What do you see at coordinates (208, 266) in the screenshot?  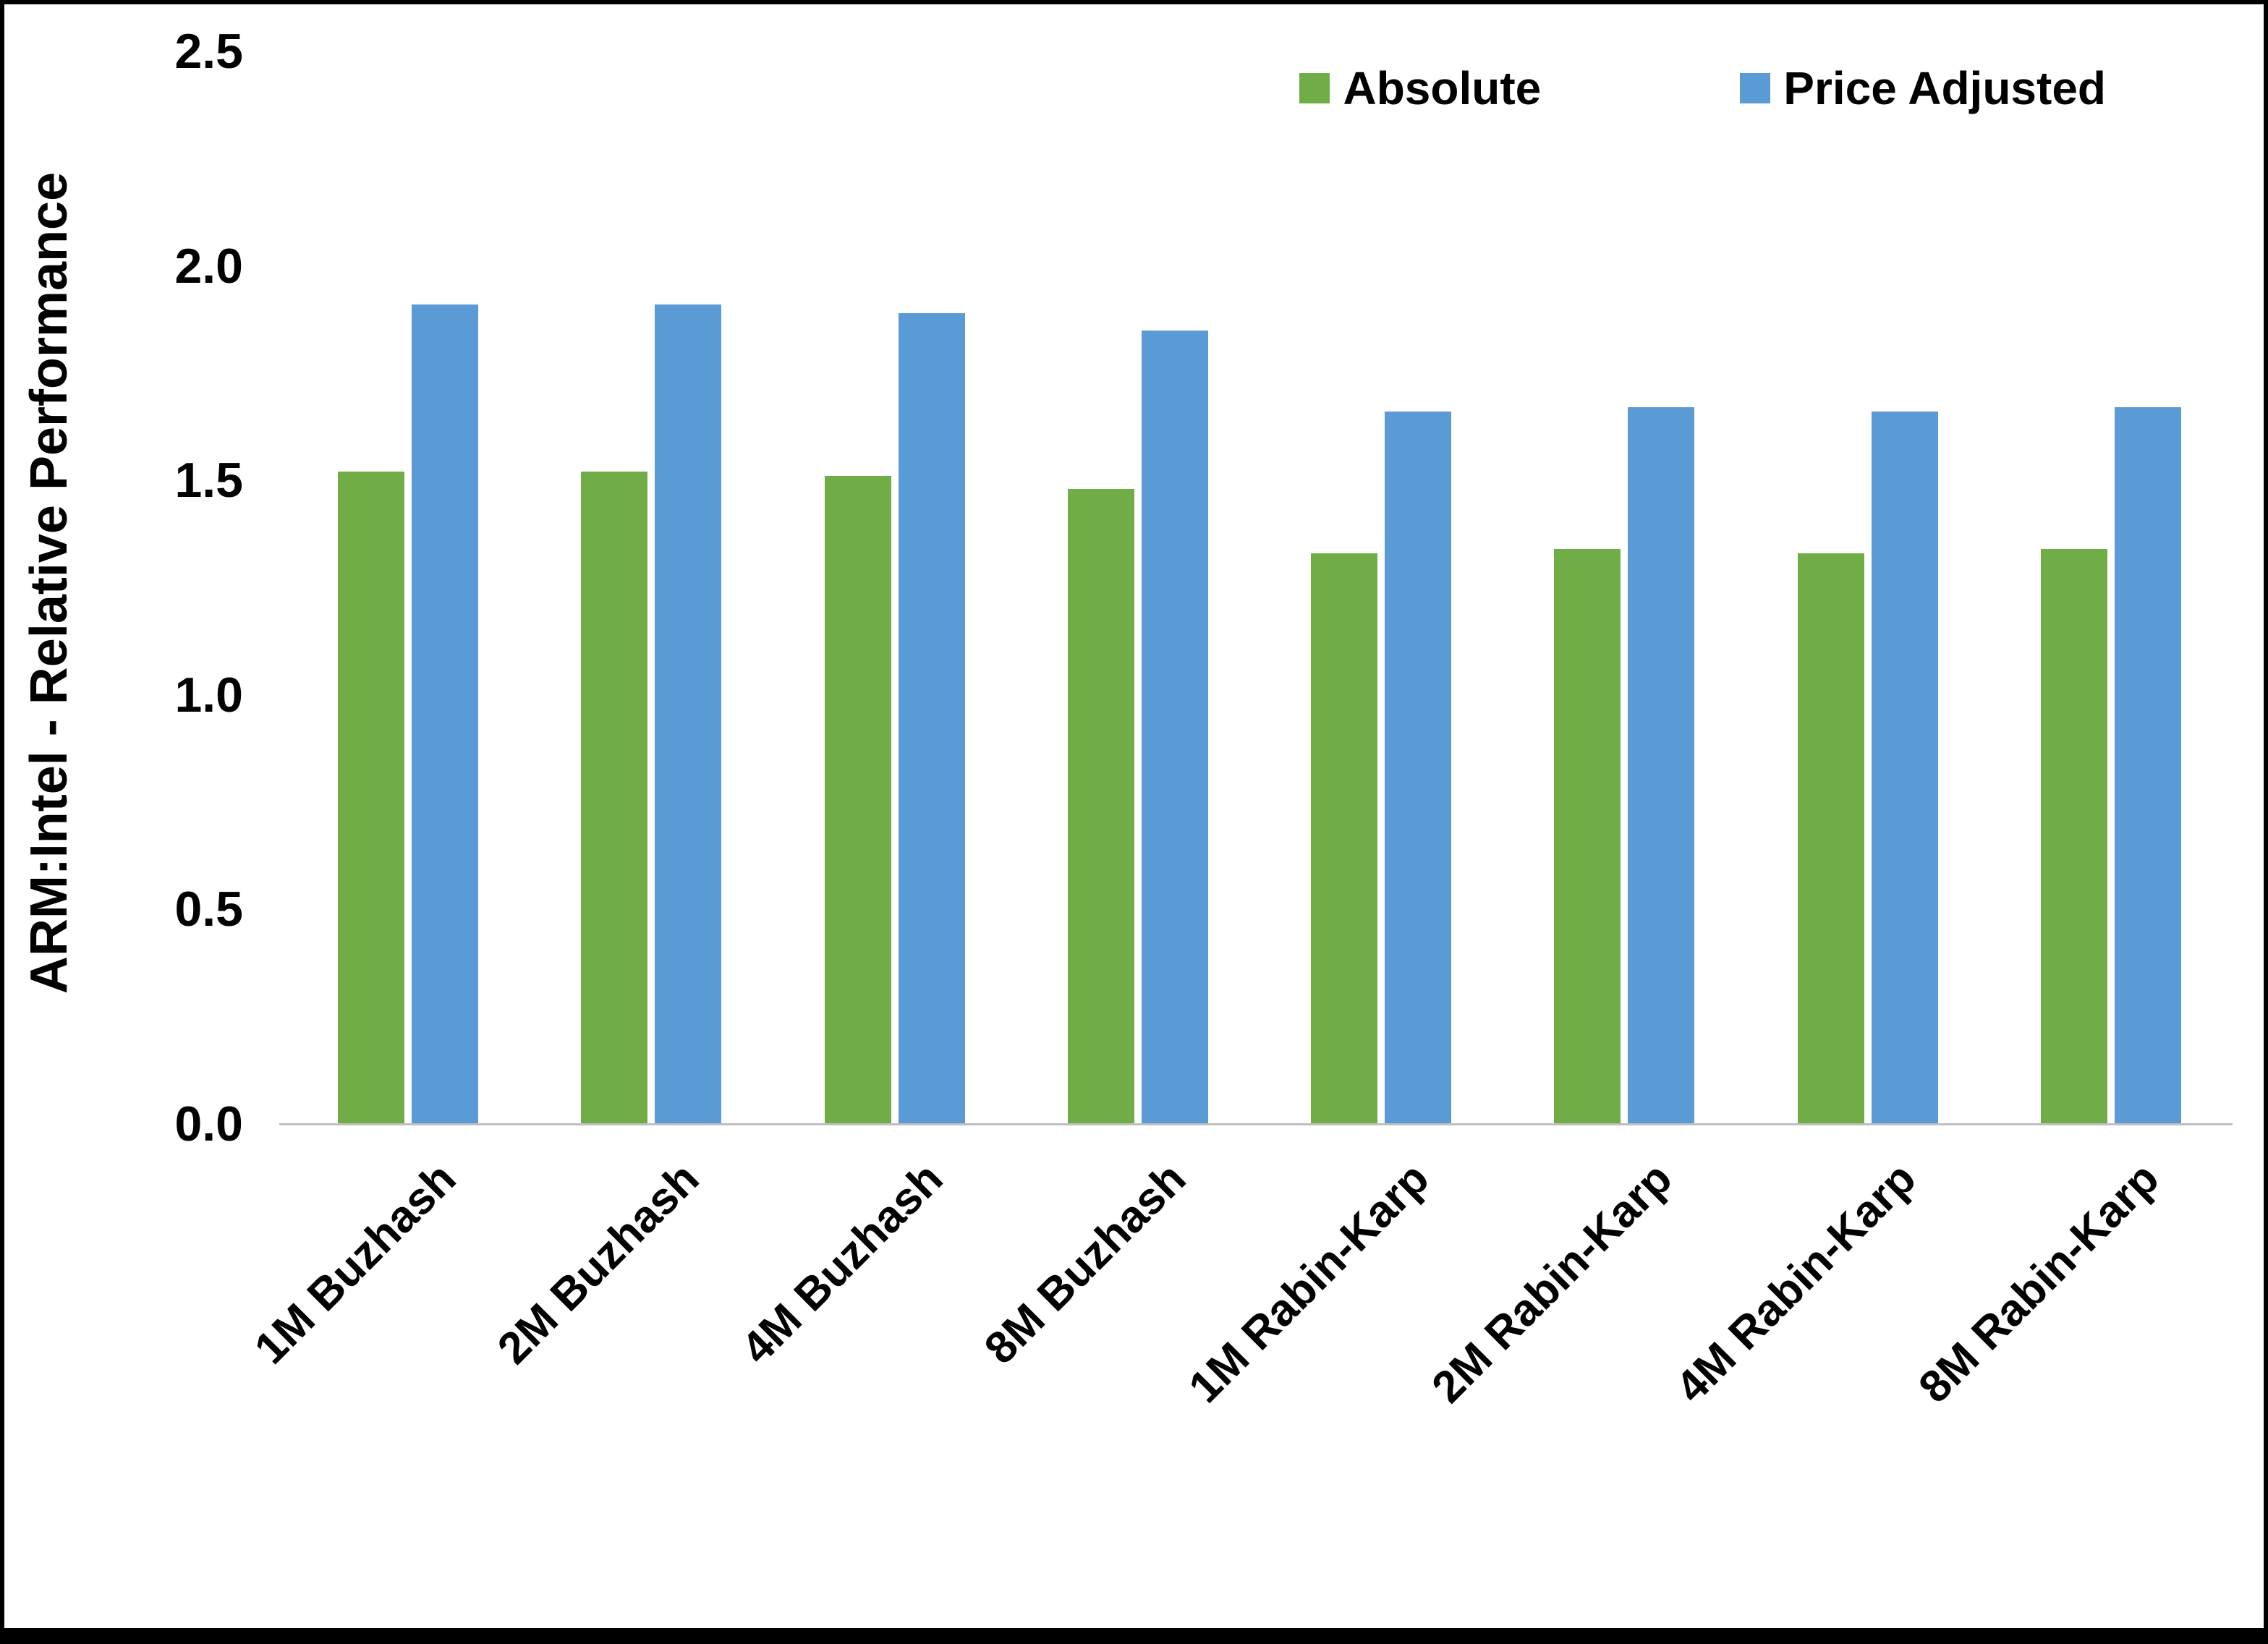 I see `y-tick-label: 2.0` at bounding box center [208, 266].